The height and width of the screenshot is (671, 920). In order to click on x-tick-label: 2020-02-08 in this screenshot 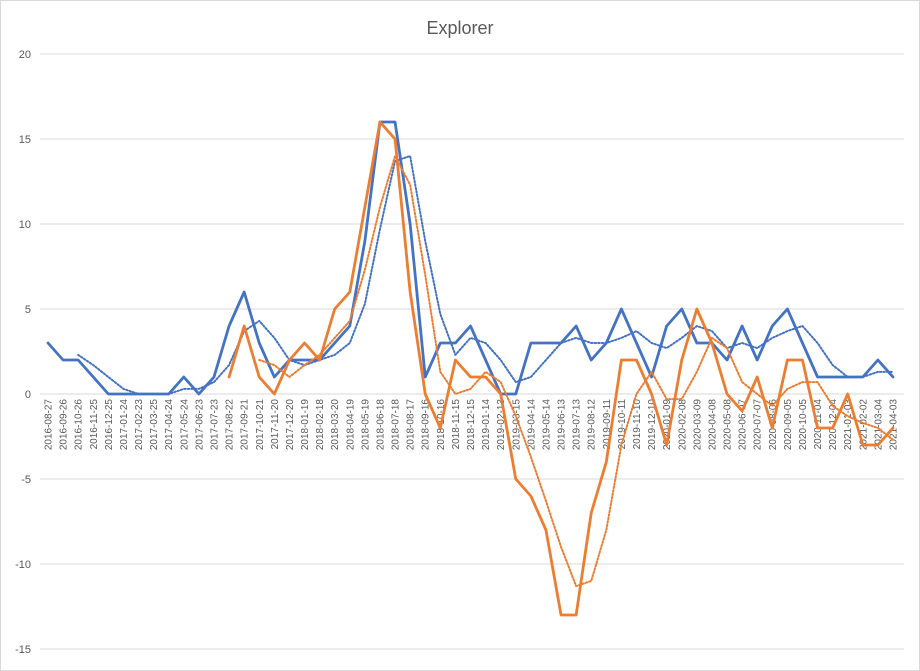, I will do `click(682, 425)`.